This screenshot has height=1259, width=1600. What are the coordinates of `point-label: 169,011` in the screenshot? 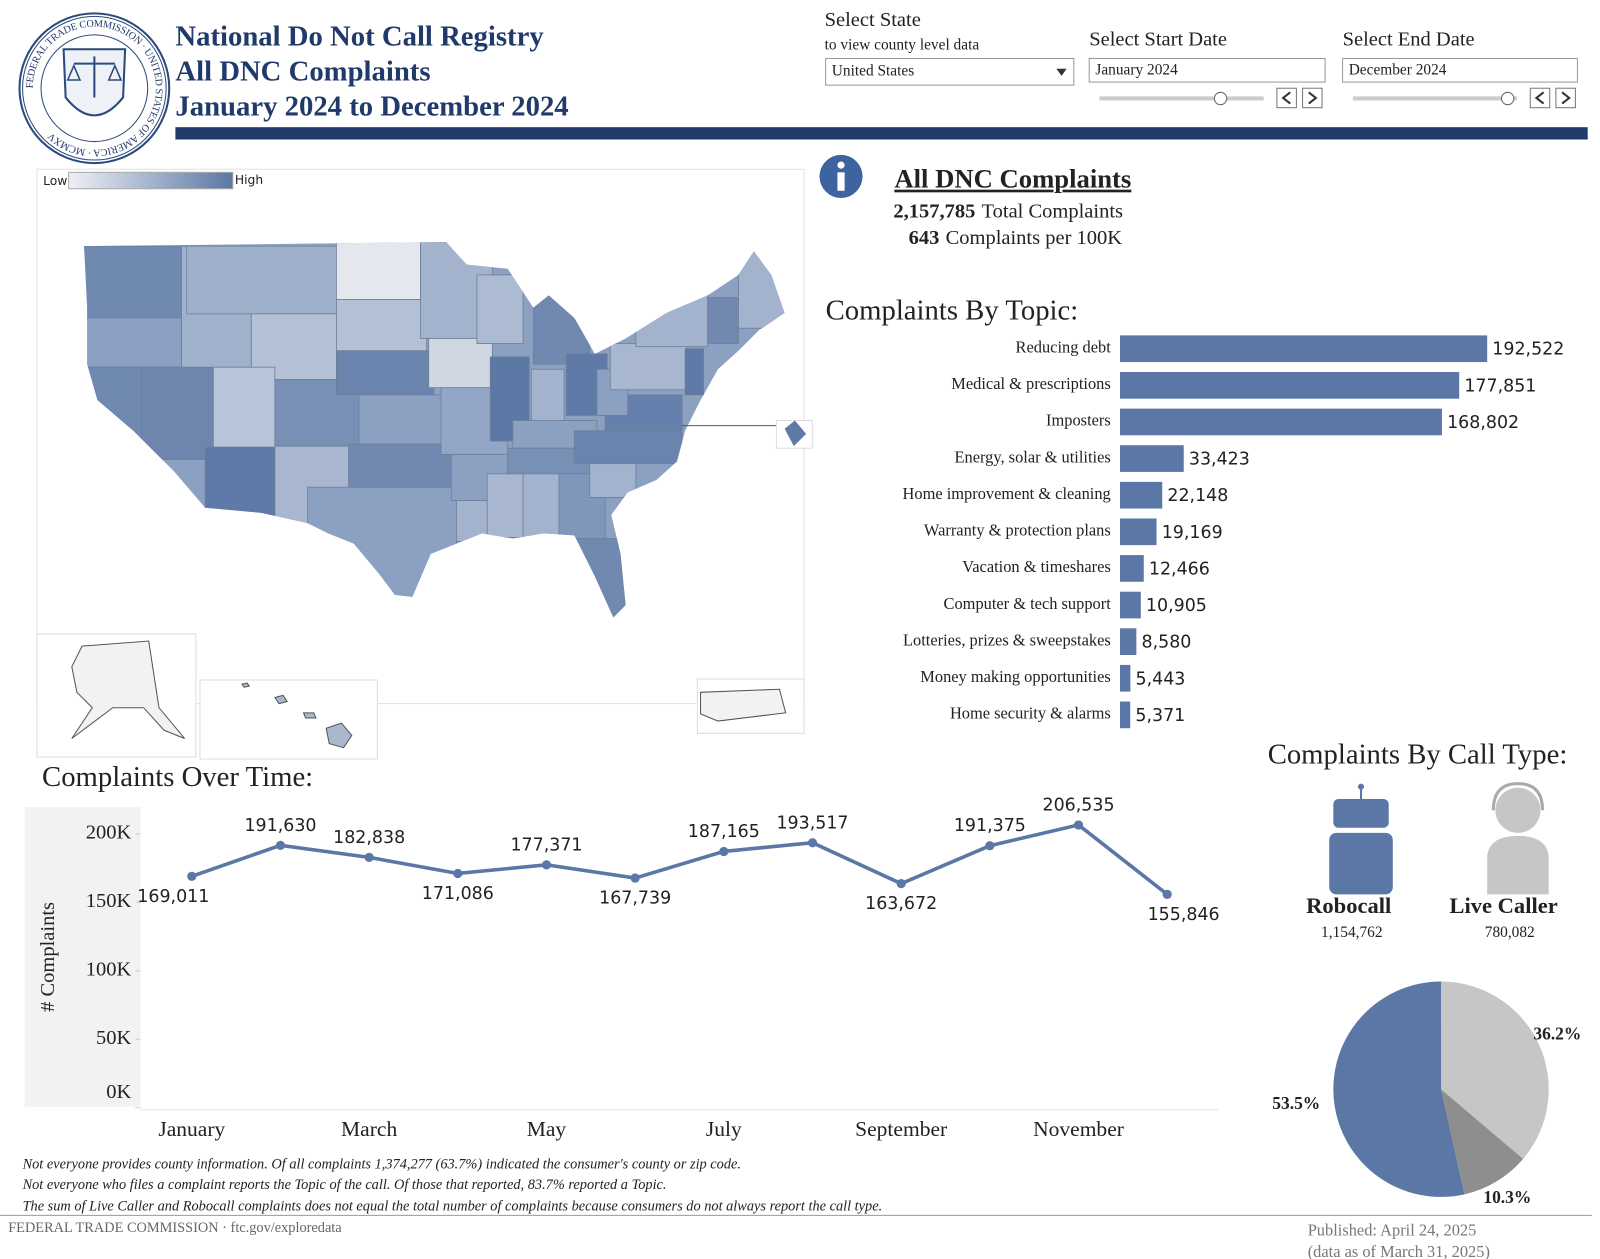 It's located at (173, 897).